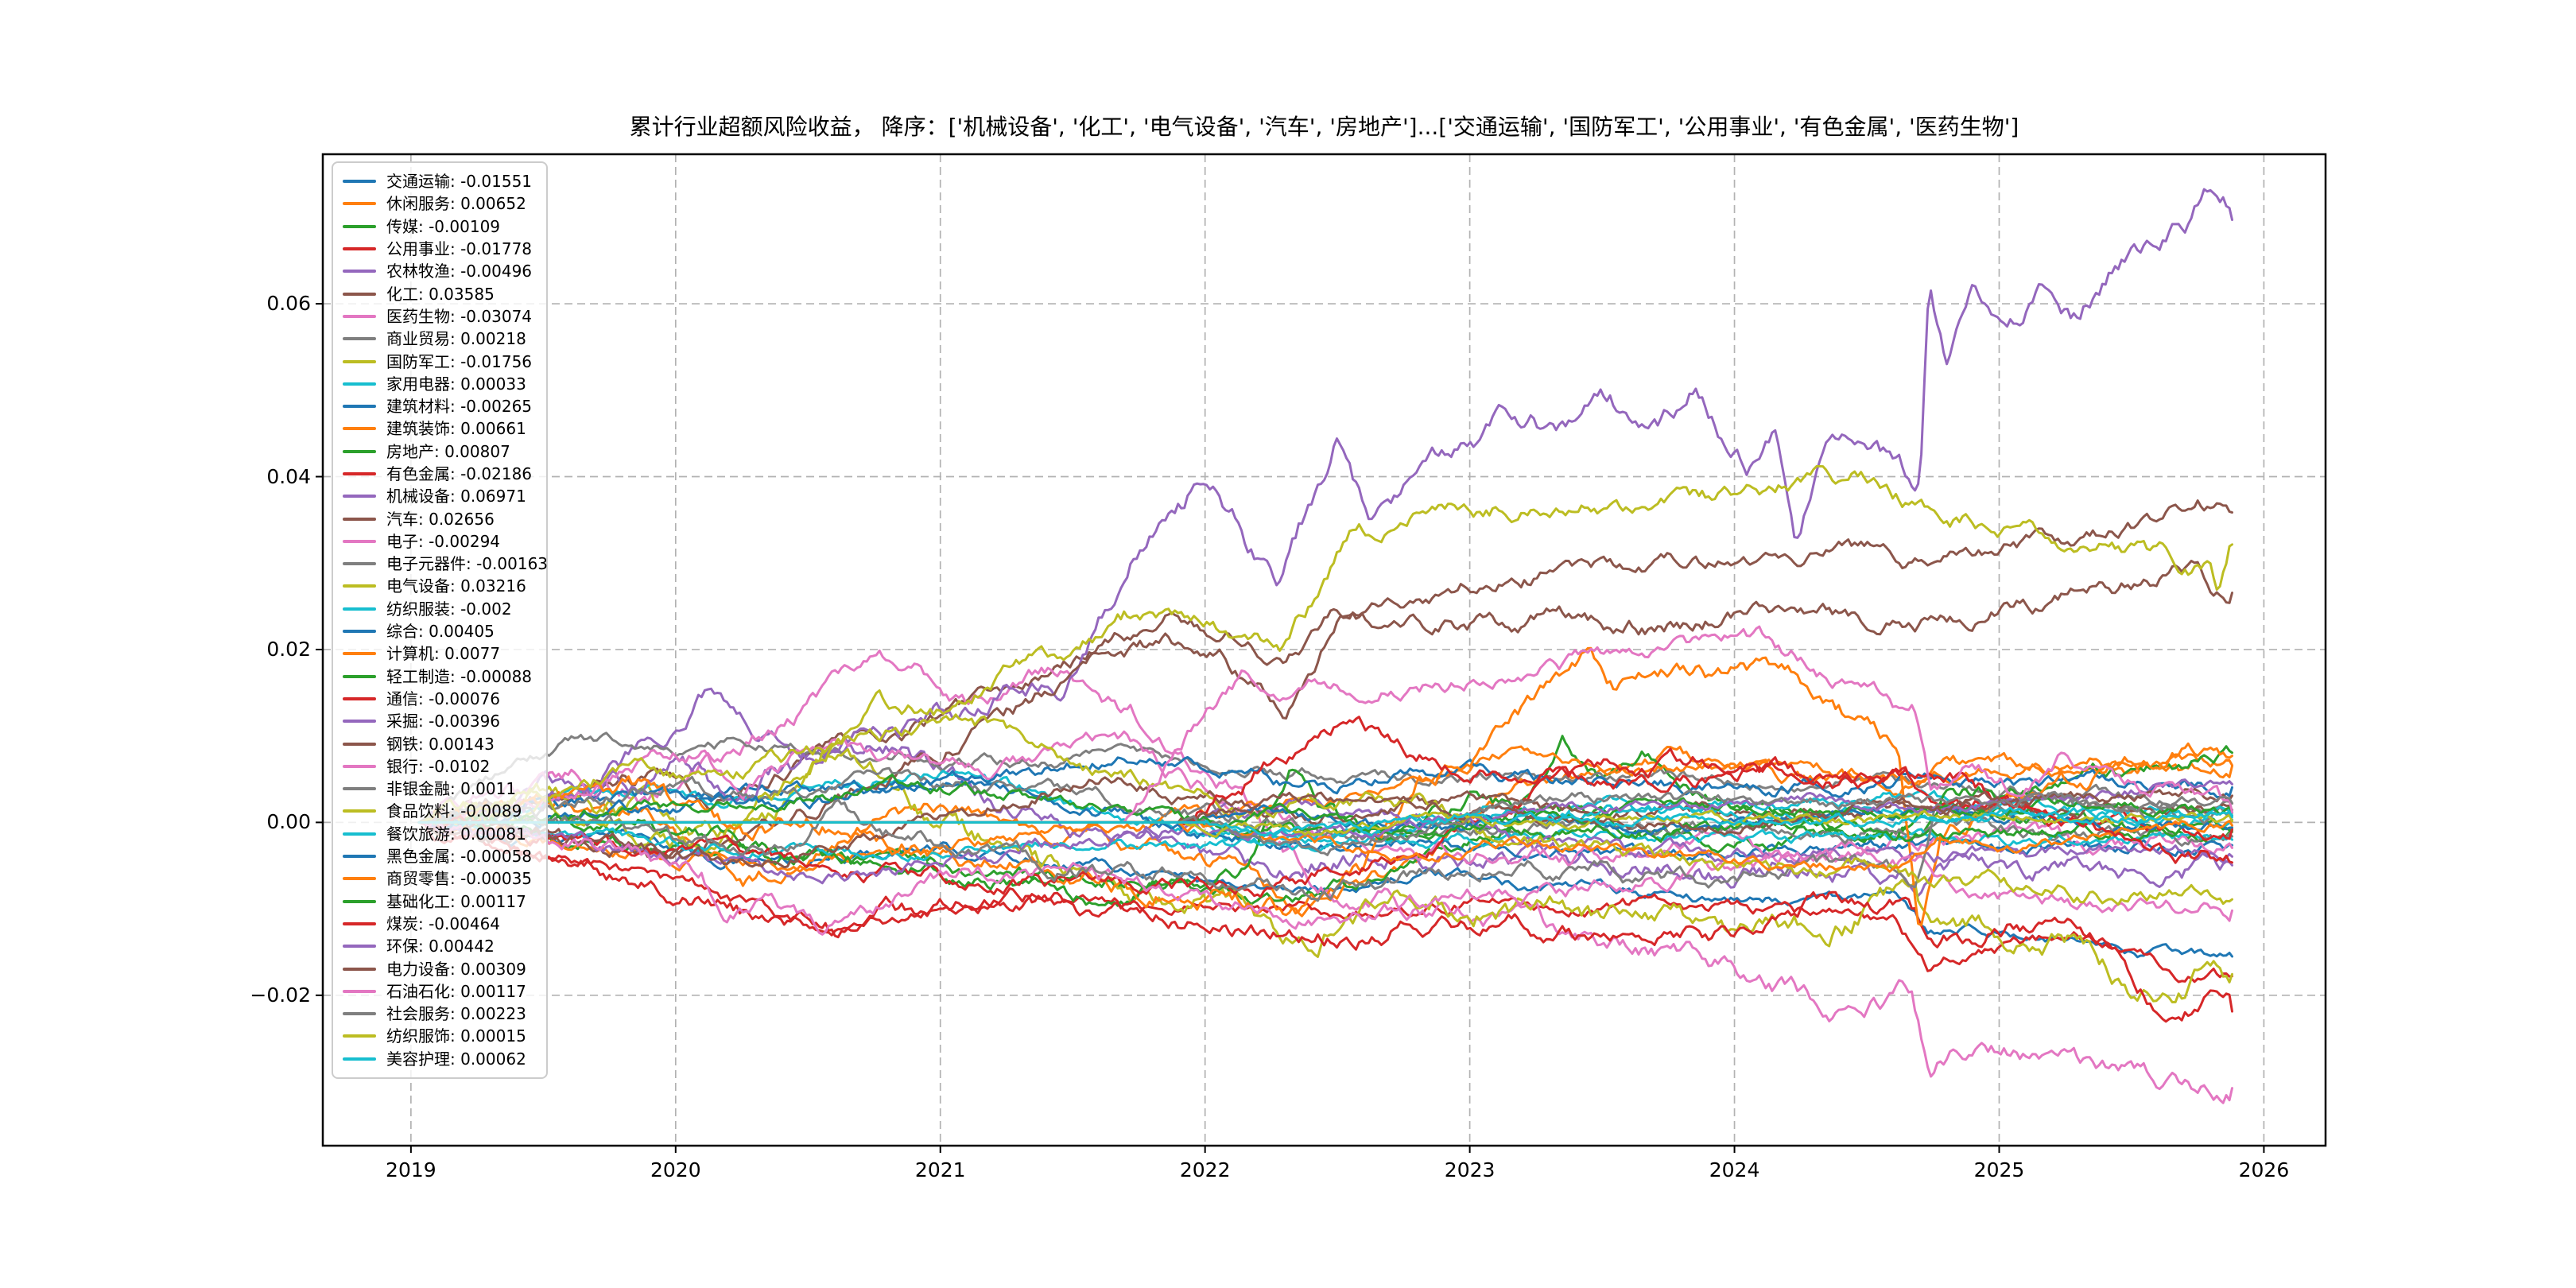 Image resolution: width=2576 pixels, height=1288 pixels. I want to click on legend-item: 综合: 0.00405, so click(440, 631).